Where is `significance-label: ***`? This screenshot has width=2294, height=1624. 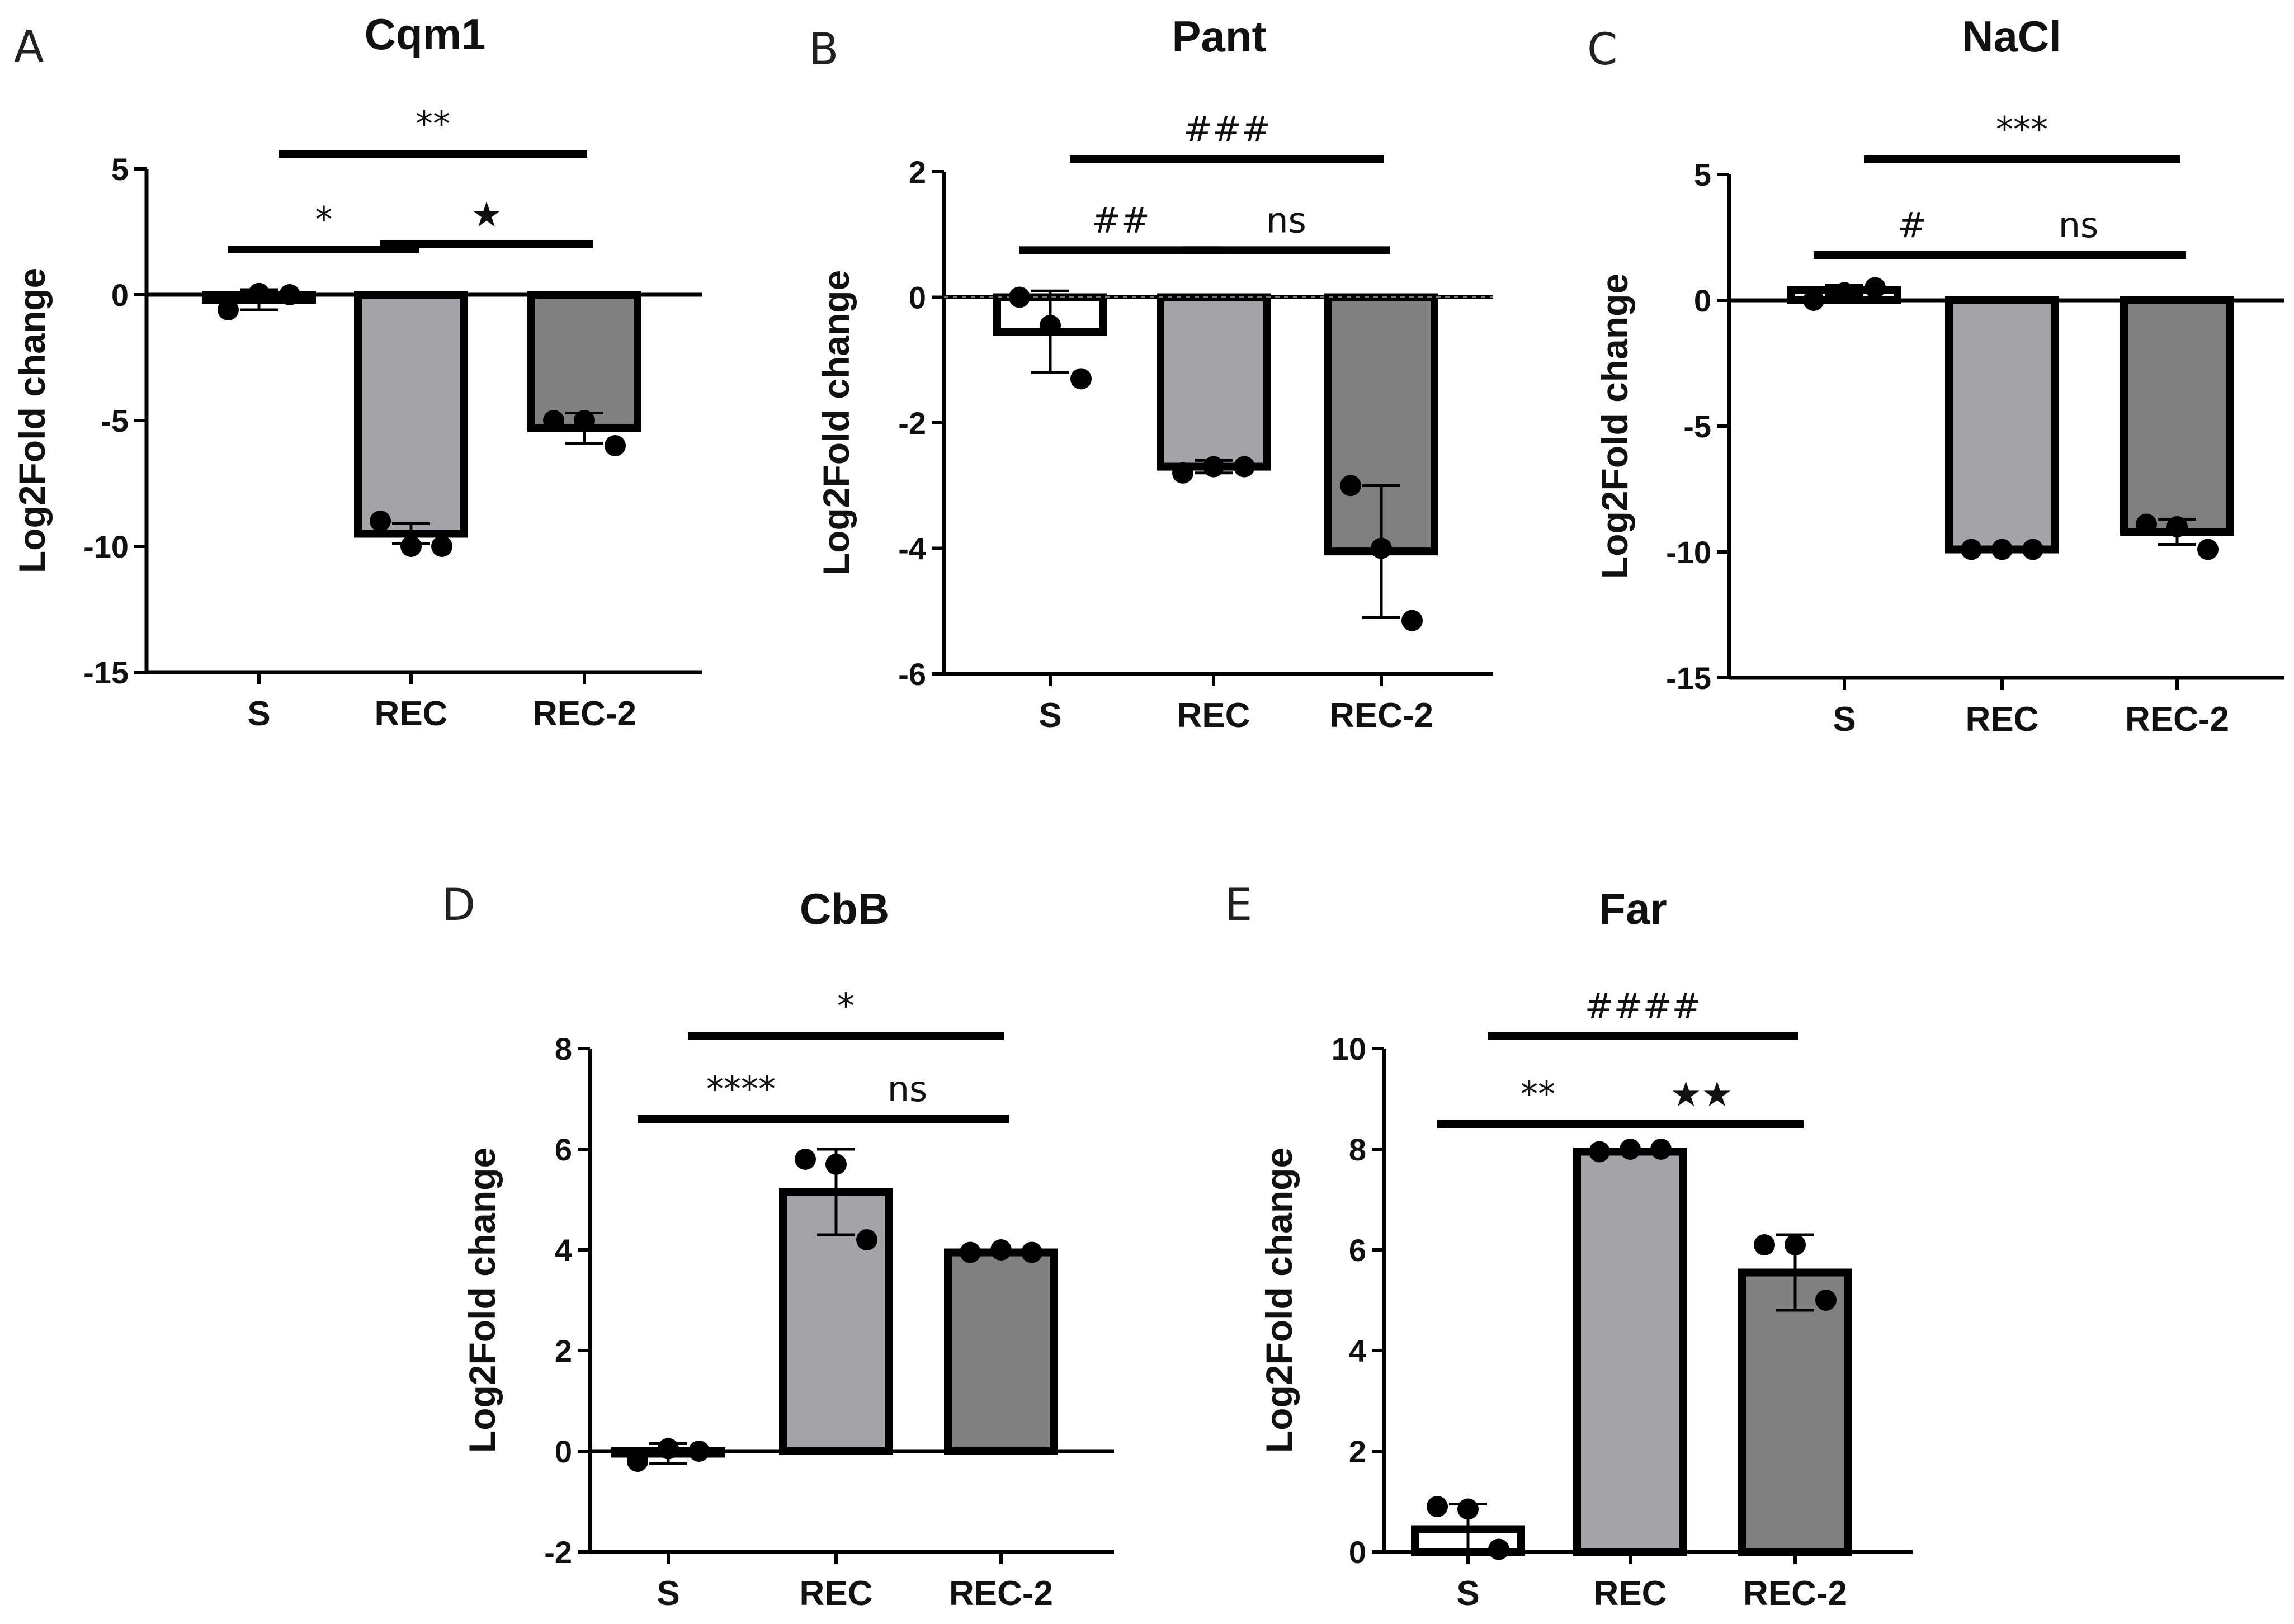 significance-label: *** is located at coordinates (2022, 129).